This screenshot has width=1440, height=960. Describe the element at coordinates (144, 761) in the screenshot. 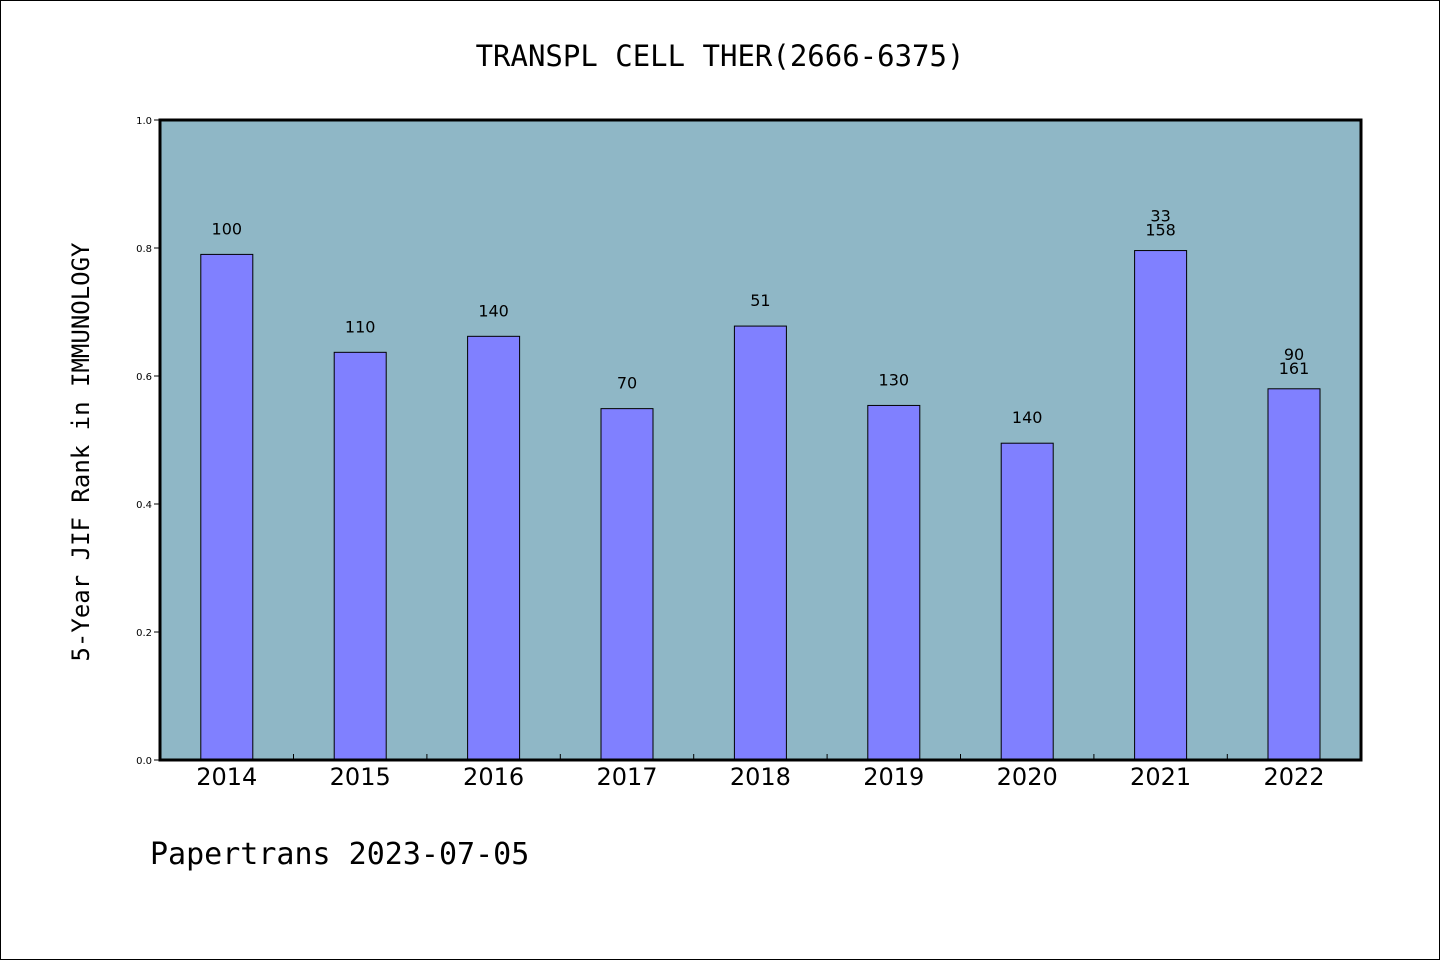

I see `y-tick-label: 0.0` at that location.